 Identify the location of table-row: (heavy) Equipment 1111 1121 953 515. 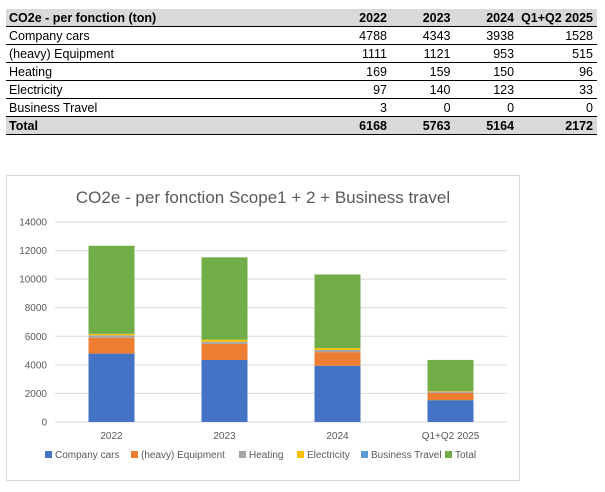
(301, 53).